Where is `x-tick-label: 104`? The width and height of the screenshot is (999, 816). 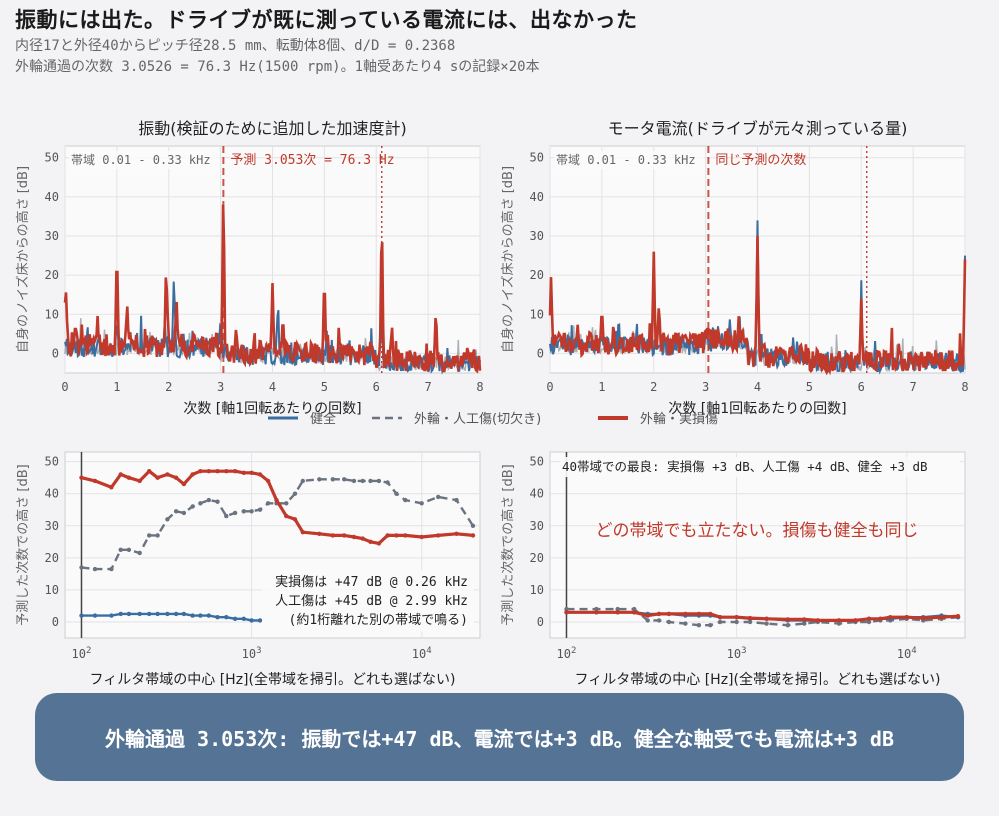
x-tick-label: 104 is located at coordinates (907, 653).